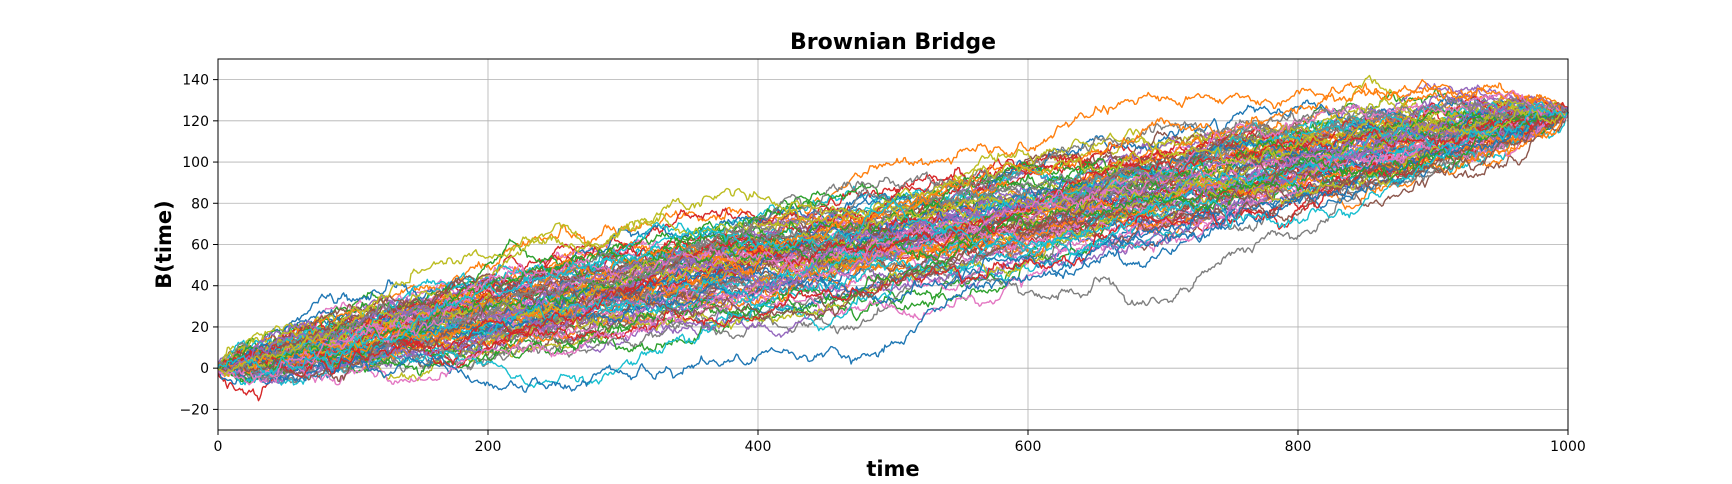  Describe the element at coordinates (200, 328) in the screenshot. I see `y-tick-label: 20` at that location.